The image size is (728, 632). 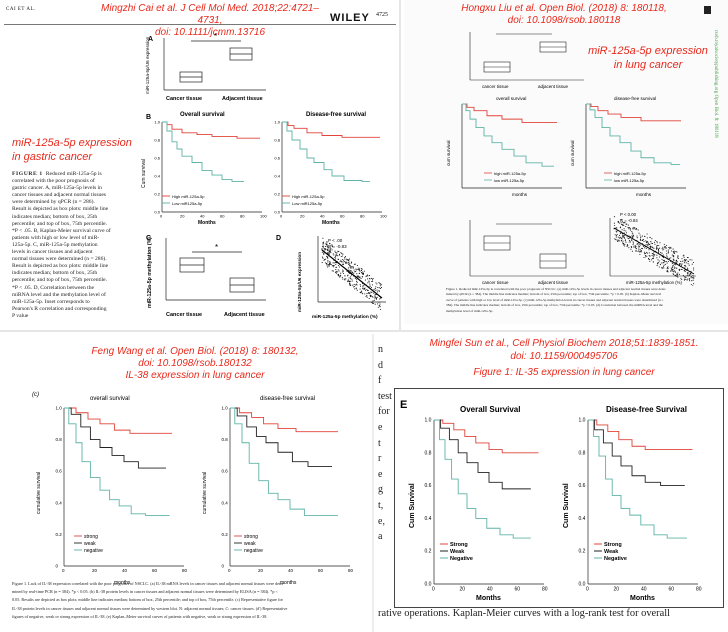 What do you see at coordinates (331, 223) in the screenshot?
I see `axis-label-x: Months` at bounding box center [331, 223].